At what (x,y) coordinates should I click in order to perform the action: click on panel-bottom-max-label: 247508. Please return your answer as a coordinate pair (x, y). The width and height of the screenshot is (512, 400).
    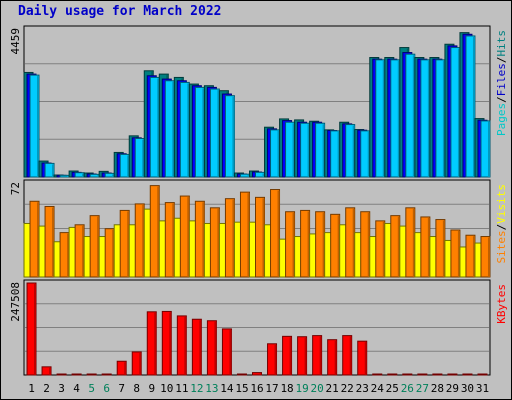
    Looking at the image, I should click on (15, 302).